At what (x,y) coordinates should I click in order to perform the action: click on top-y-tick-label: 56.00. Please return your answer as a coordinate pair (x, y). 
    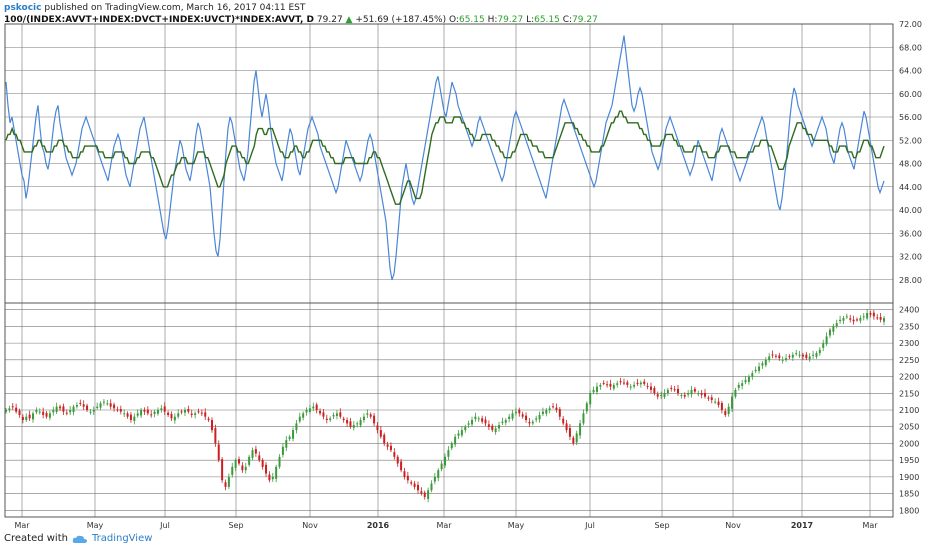
    Looking at the image, I should click on (910, 117).